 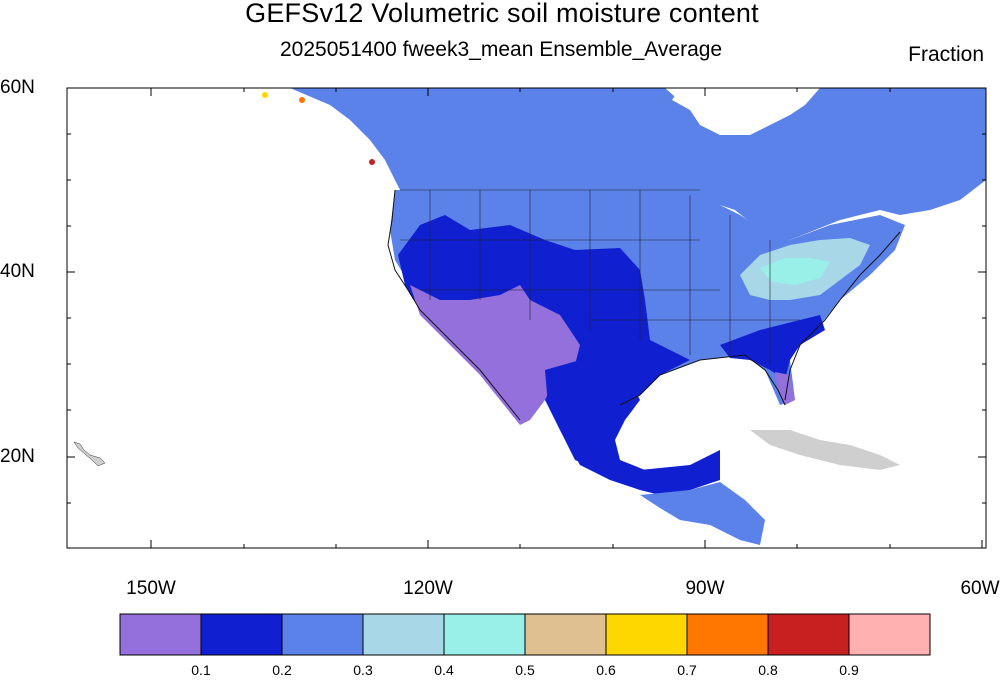 What do you see at coordinates (795, 271) in the screenshot?
I see `region-northeast-cyan` at bounding box center [795, 271].